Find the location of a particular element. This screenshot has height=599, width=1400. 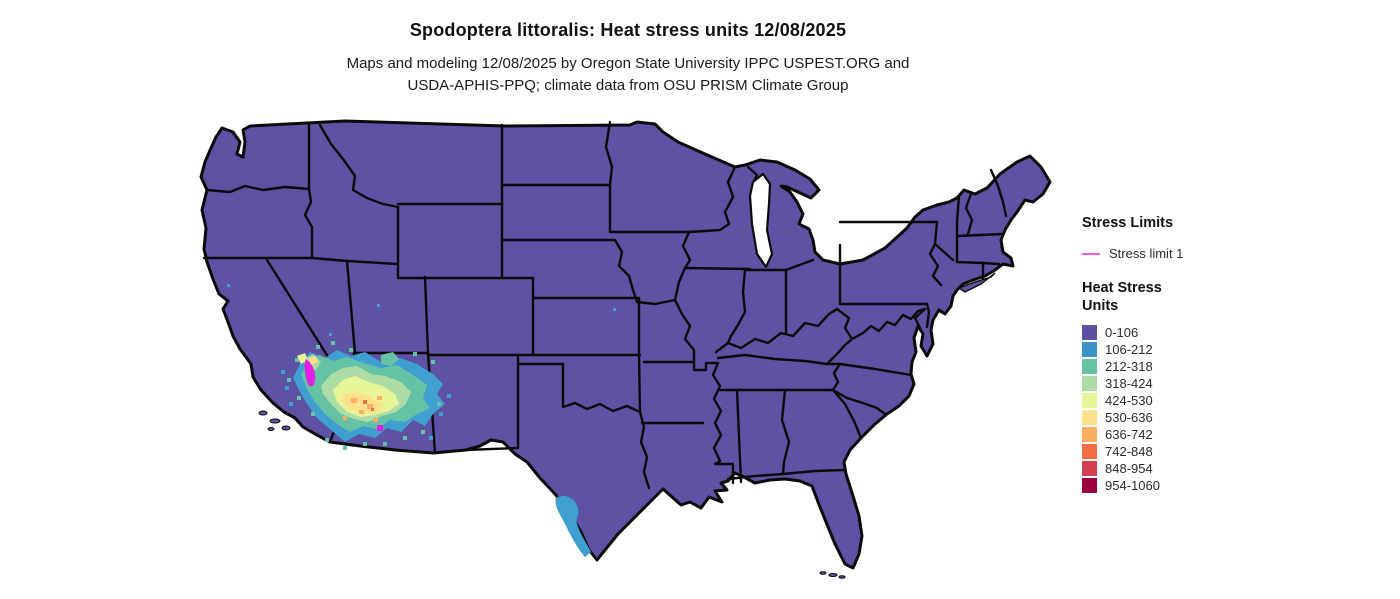

border-ohio-river is located at coordinates (776, 330).